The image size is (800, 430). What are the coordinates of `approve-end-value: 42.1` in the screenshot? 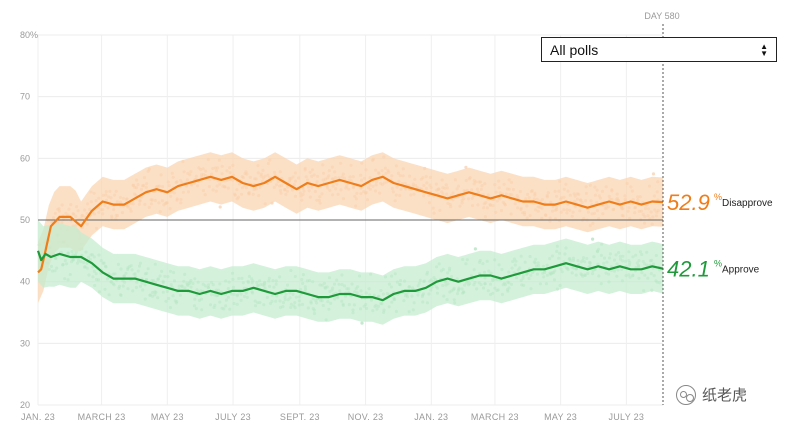 It's located at (688, 269).